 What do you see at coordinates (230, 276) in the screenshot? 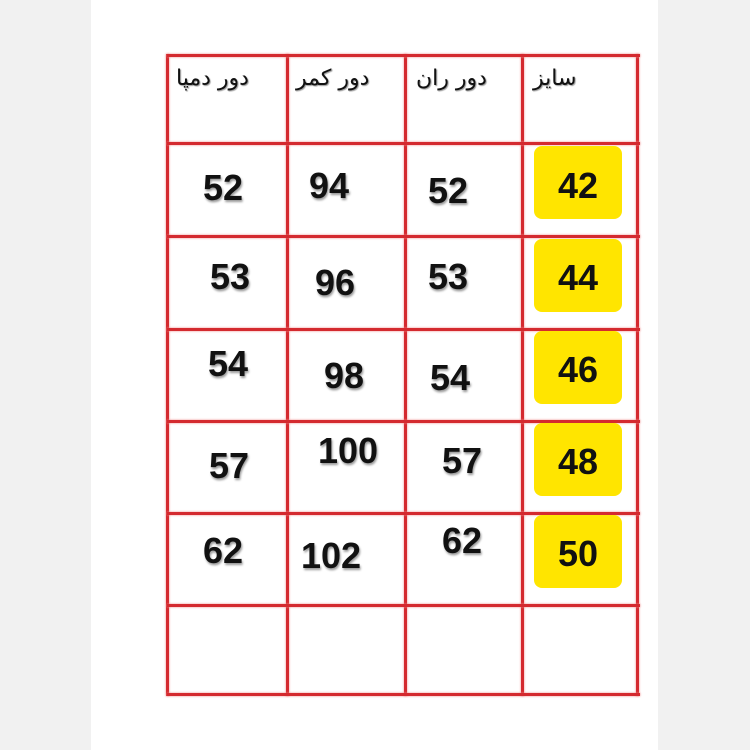
I see `hem-cell: 53` at bounding box center [230, 276].